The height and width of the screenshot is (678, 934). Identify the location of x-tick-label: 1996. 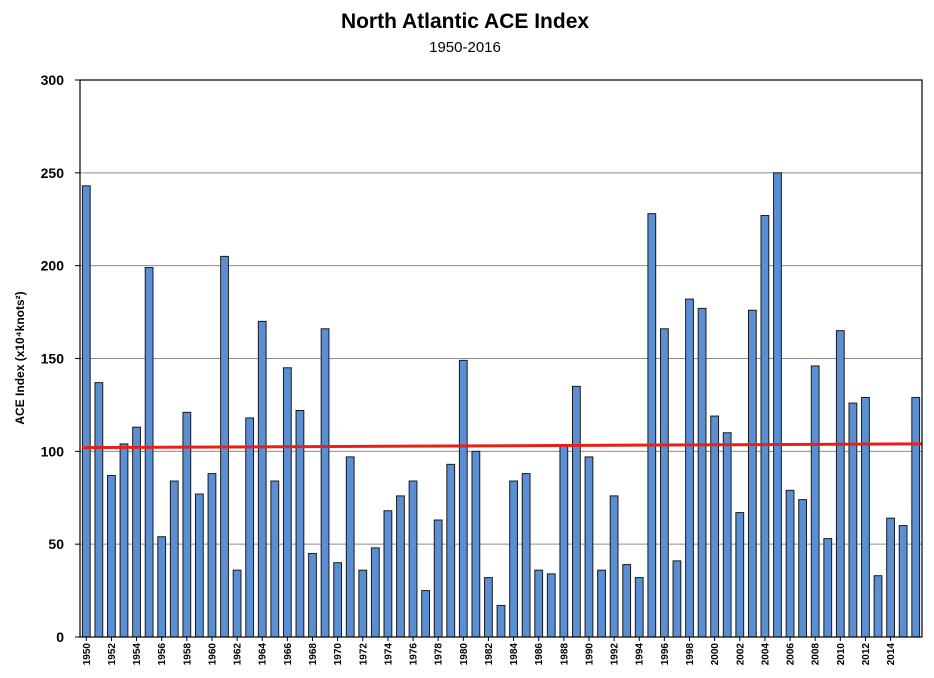
(665, 654).